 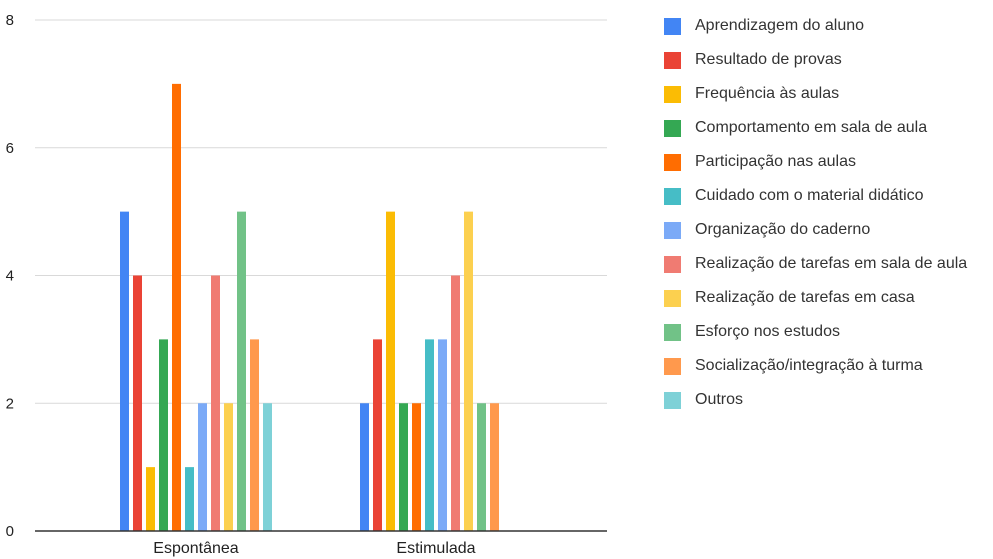 I want to click on legend-item: Socialização/integração à turma, so click(x=826, y=365).